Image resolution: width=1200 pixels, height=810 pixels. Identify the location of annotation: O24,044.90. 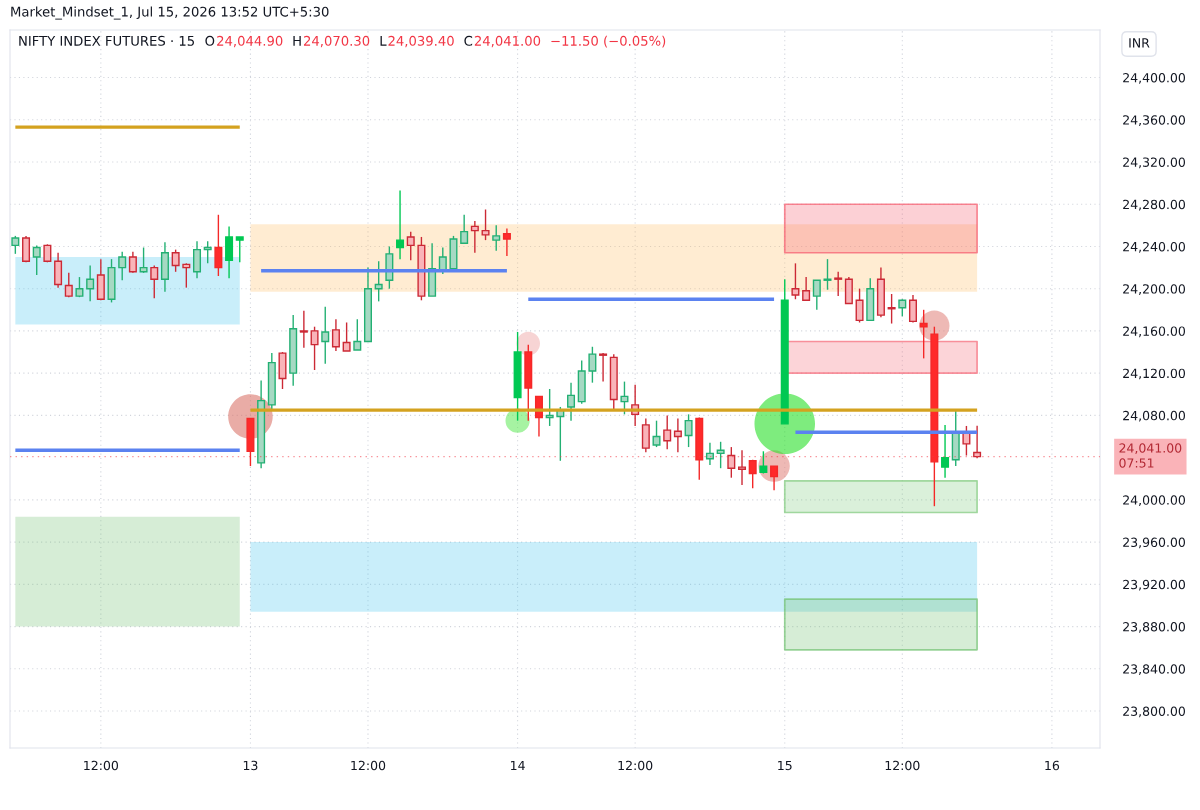
(244, 41).